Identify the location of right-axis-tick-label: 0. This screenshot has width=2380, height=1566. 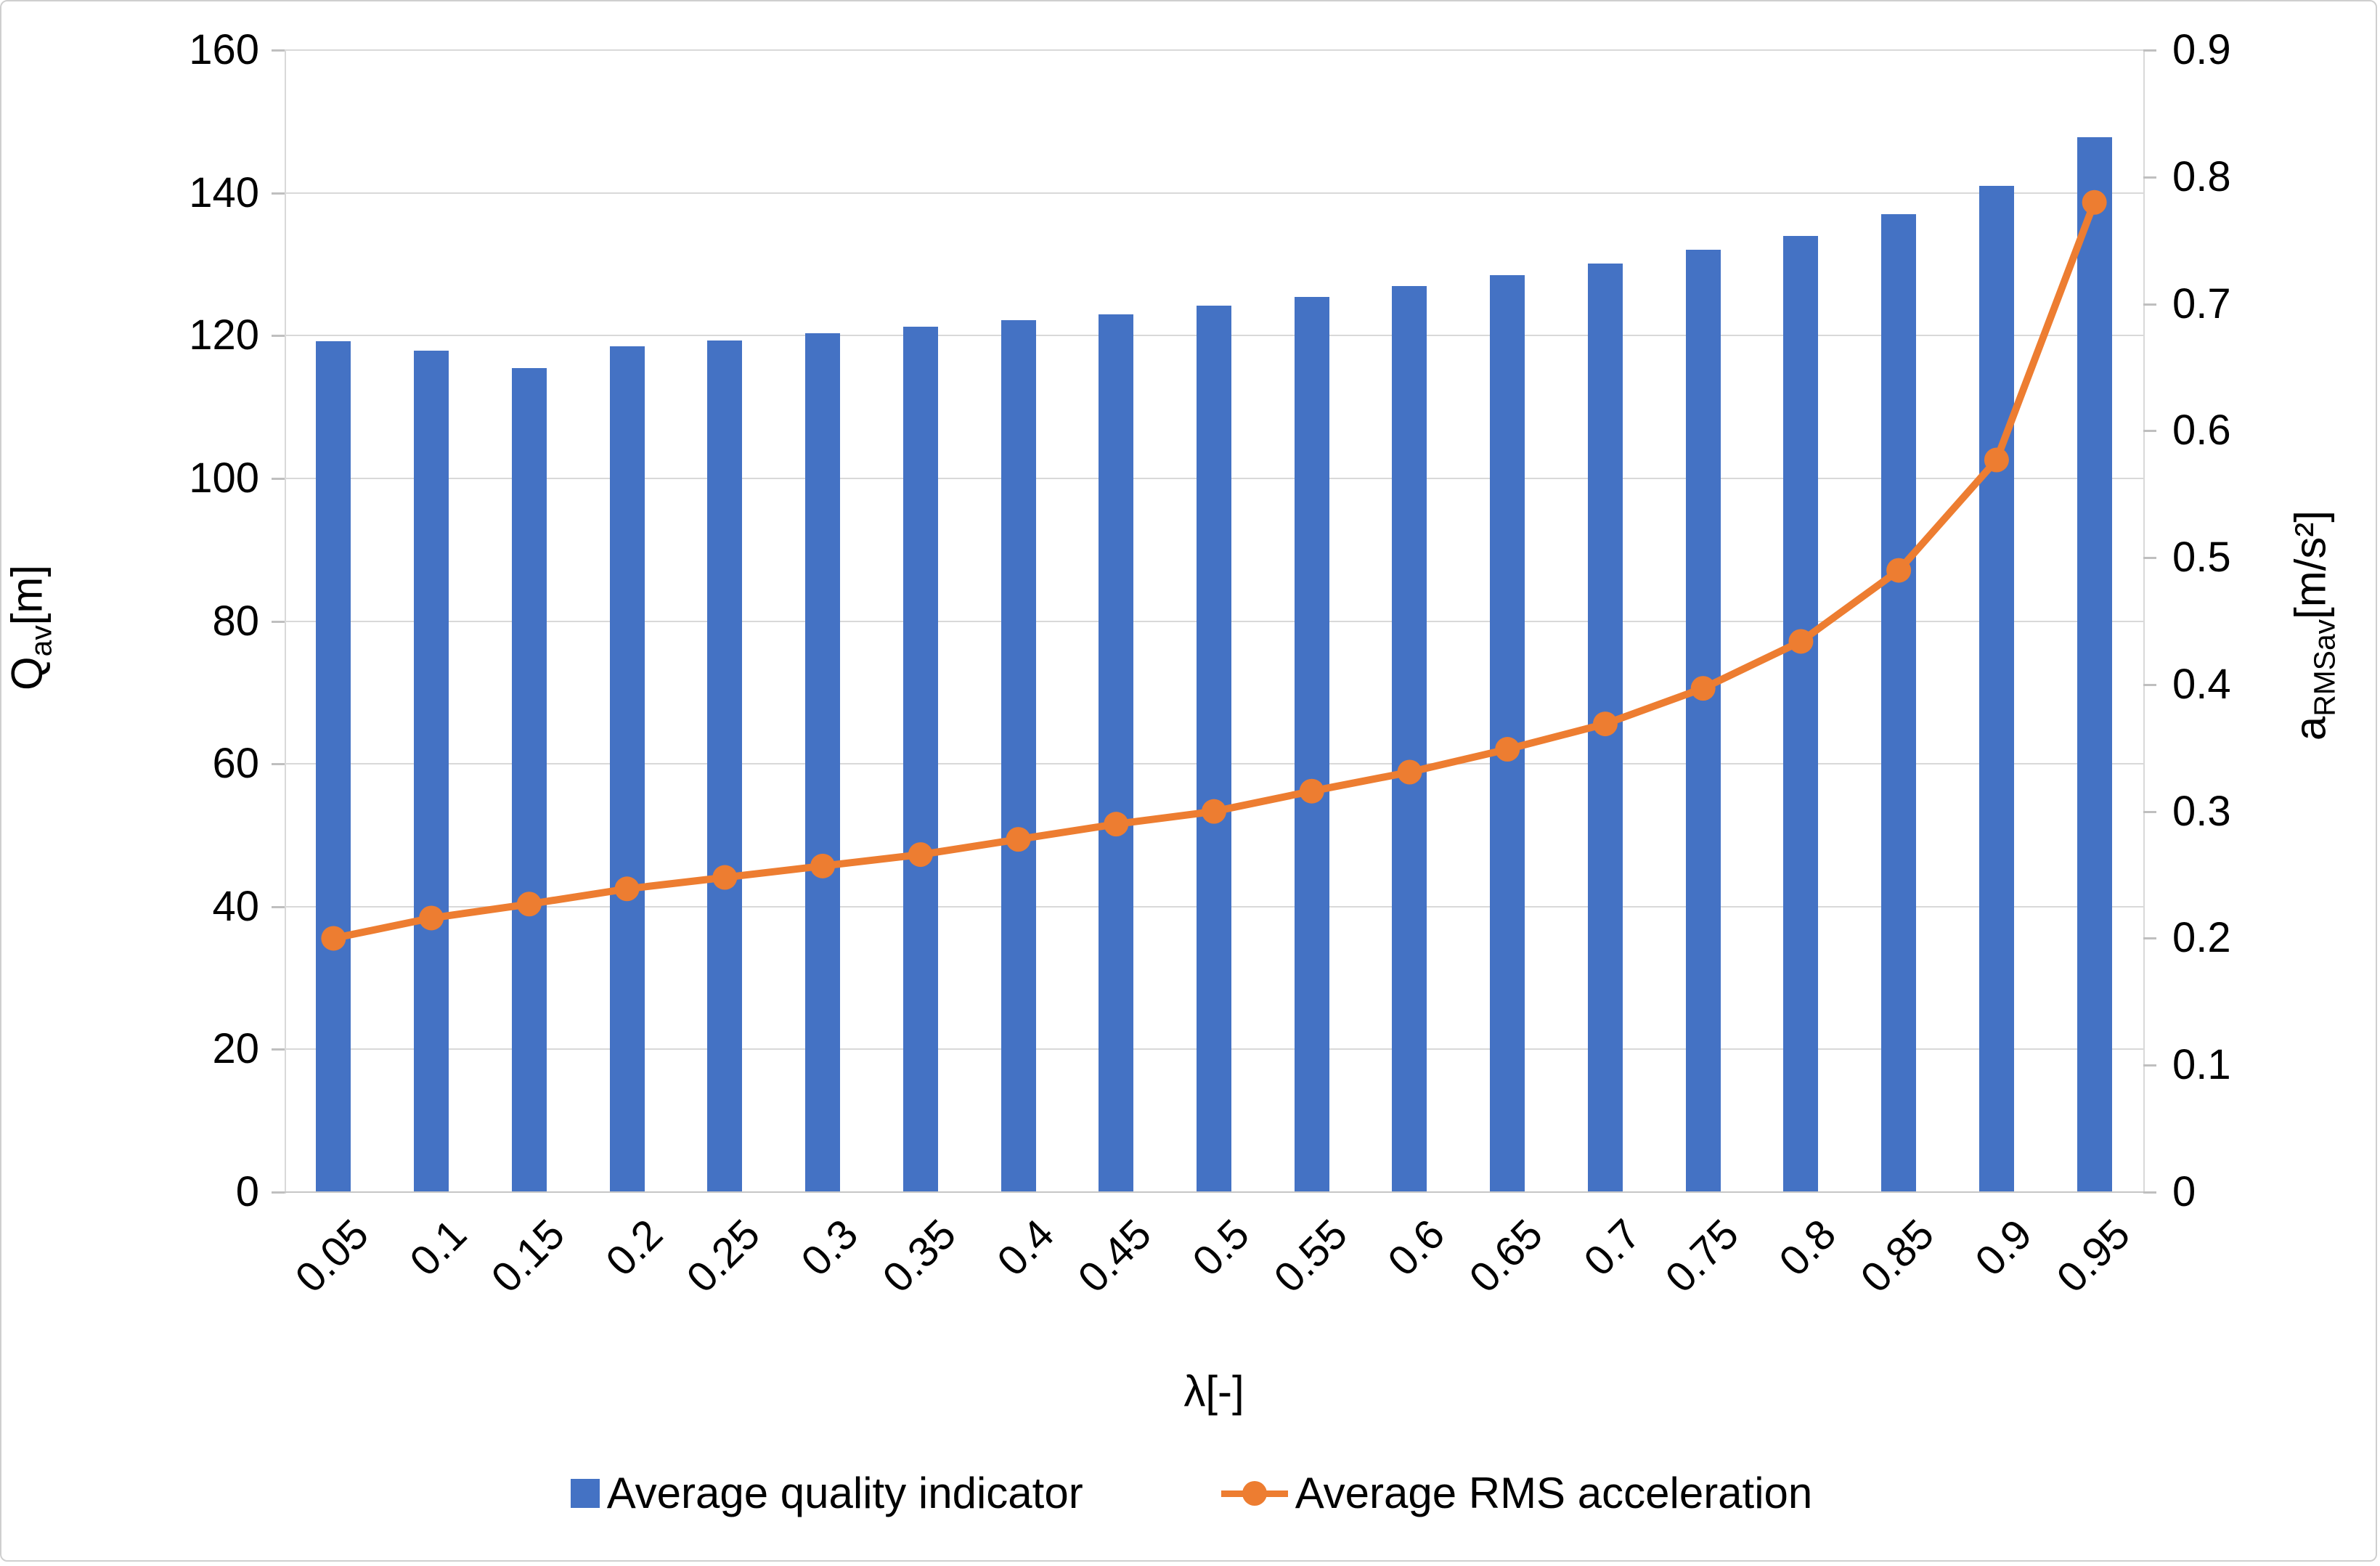
(2184, 1191).